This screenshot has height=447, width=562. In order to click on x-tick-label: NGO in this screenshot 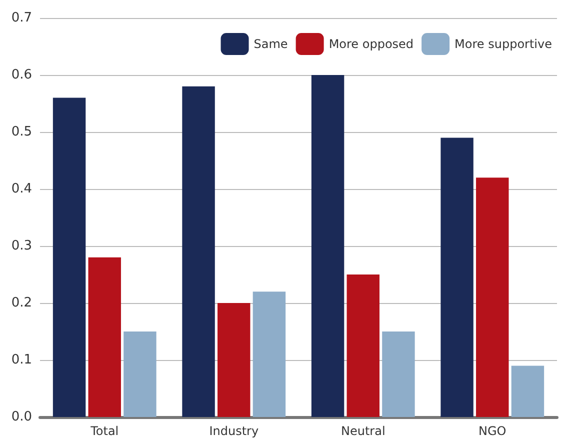, I will do `click(492, 431)`.